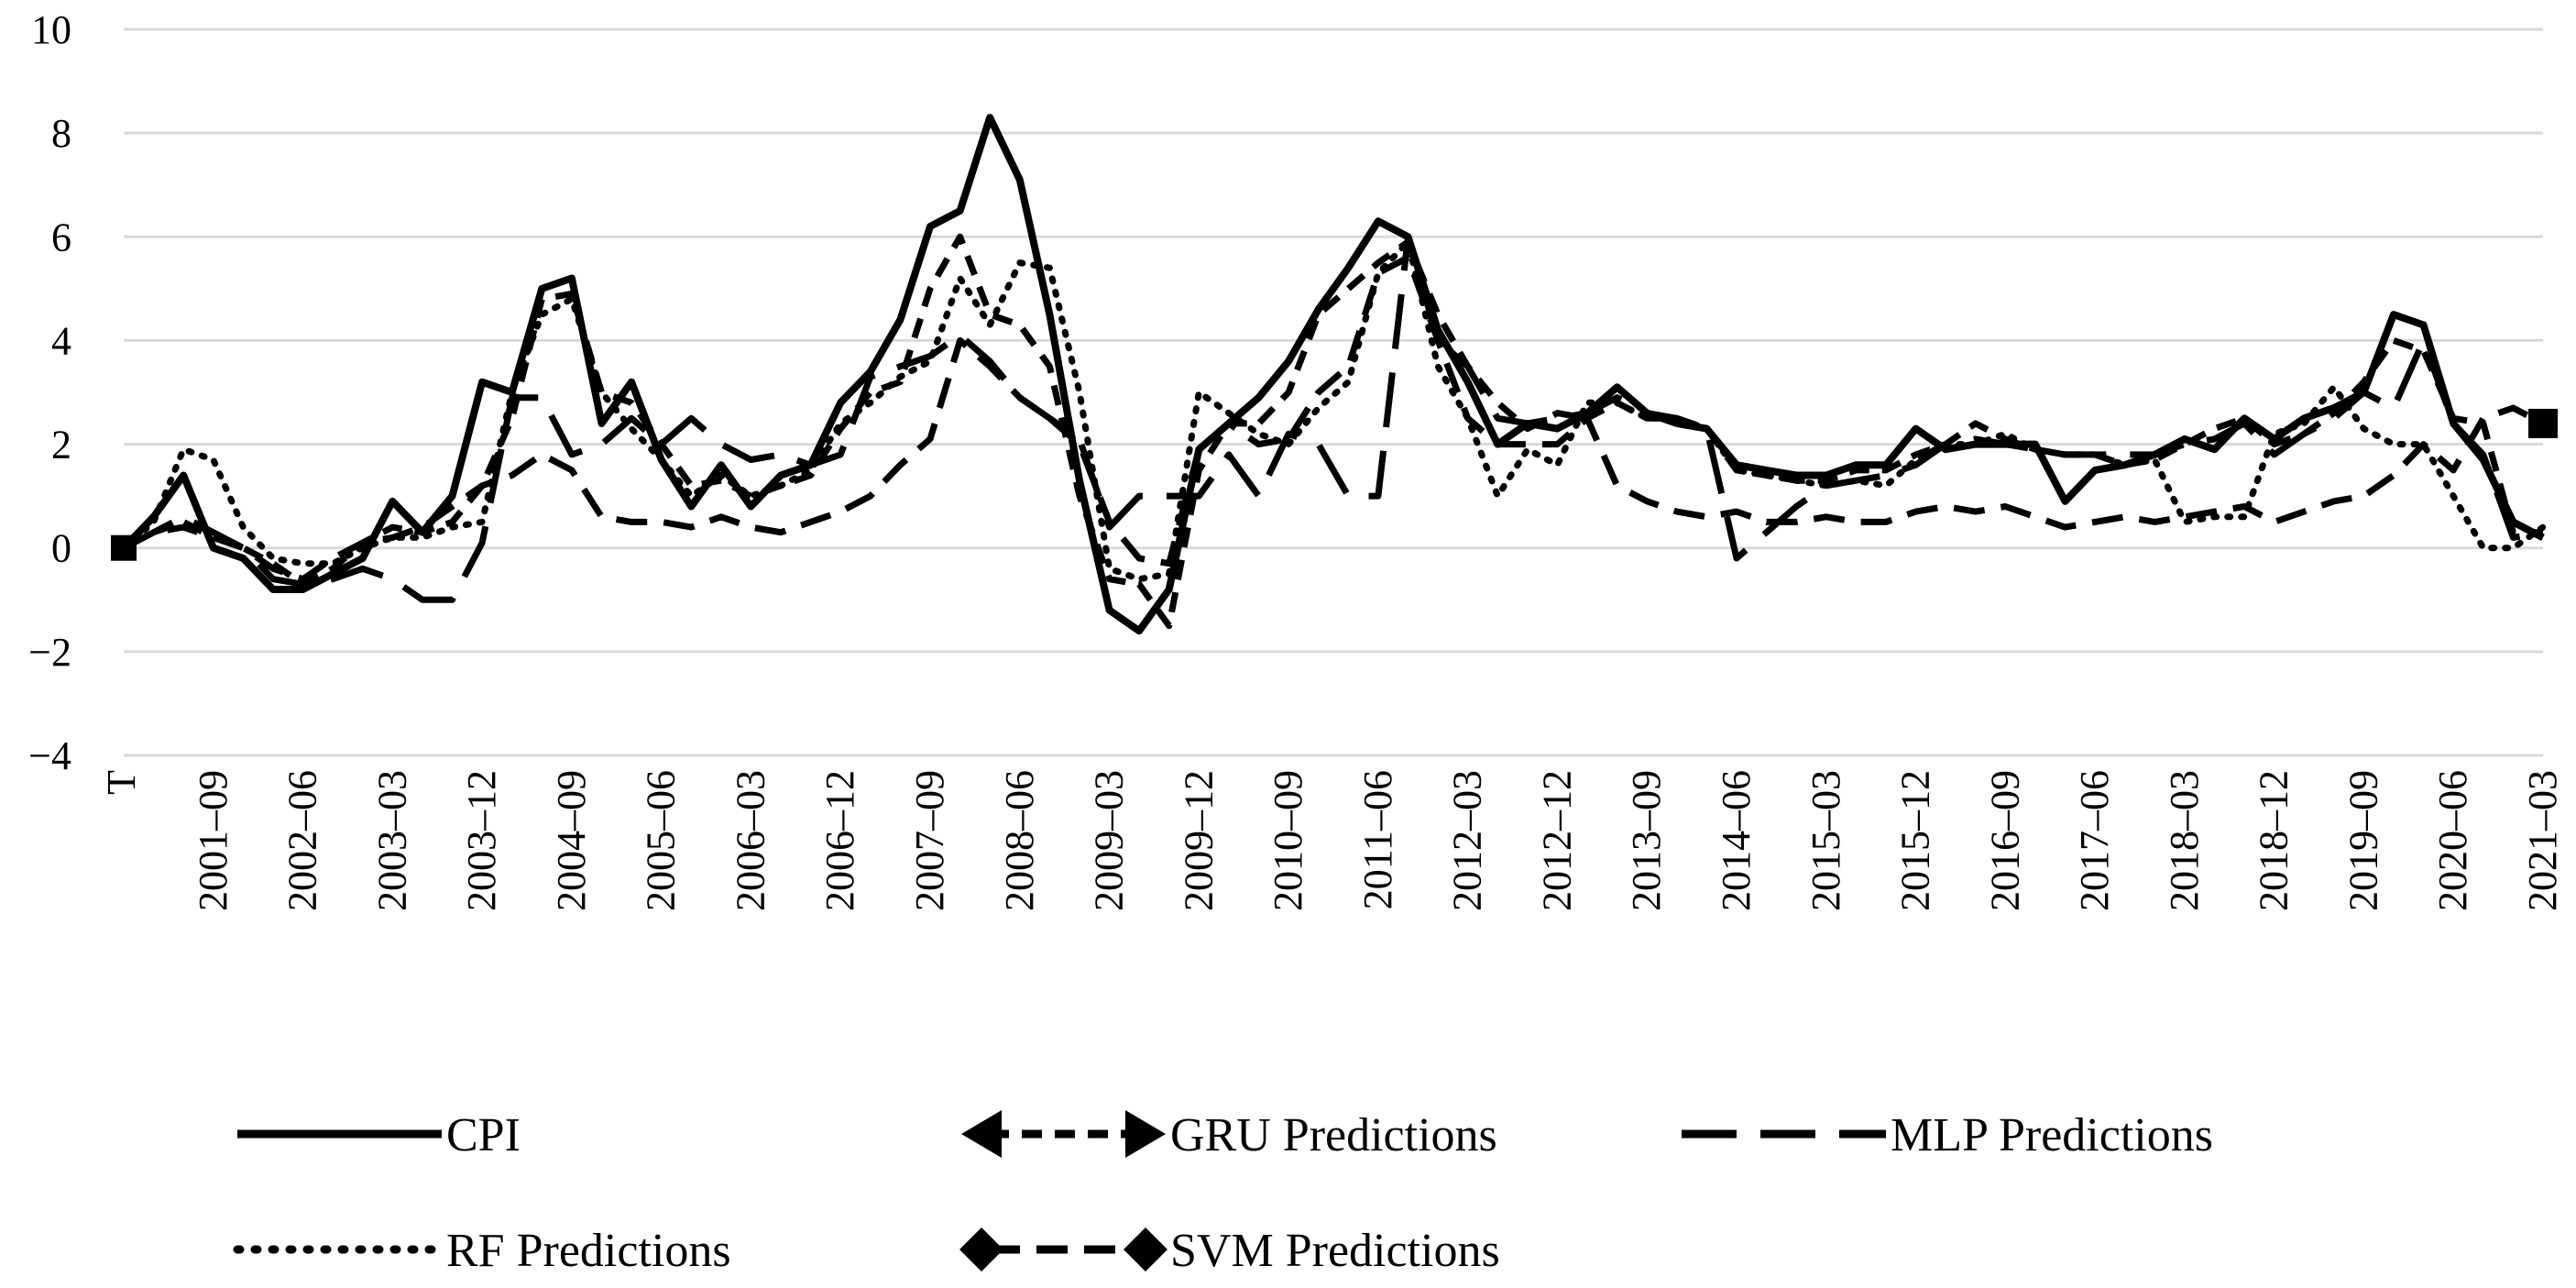 The image size is (2576, 1288). What do you see at coordinates (49, 652) in the screenshot?
I see `y-tick-label: −2` at bounding box center [49, 652].